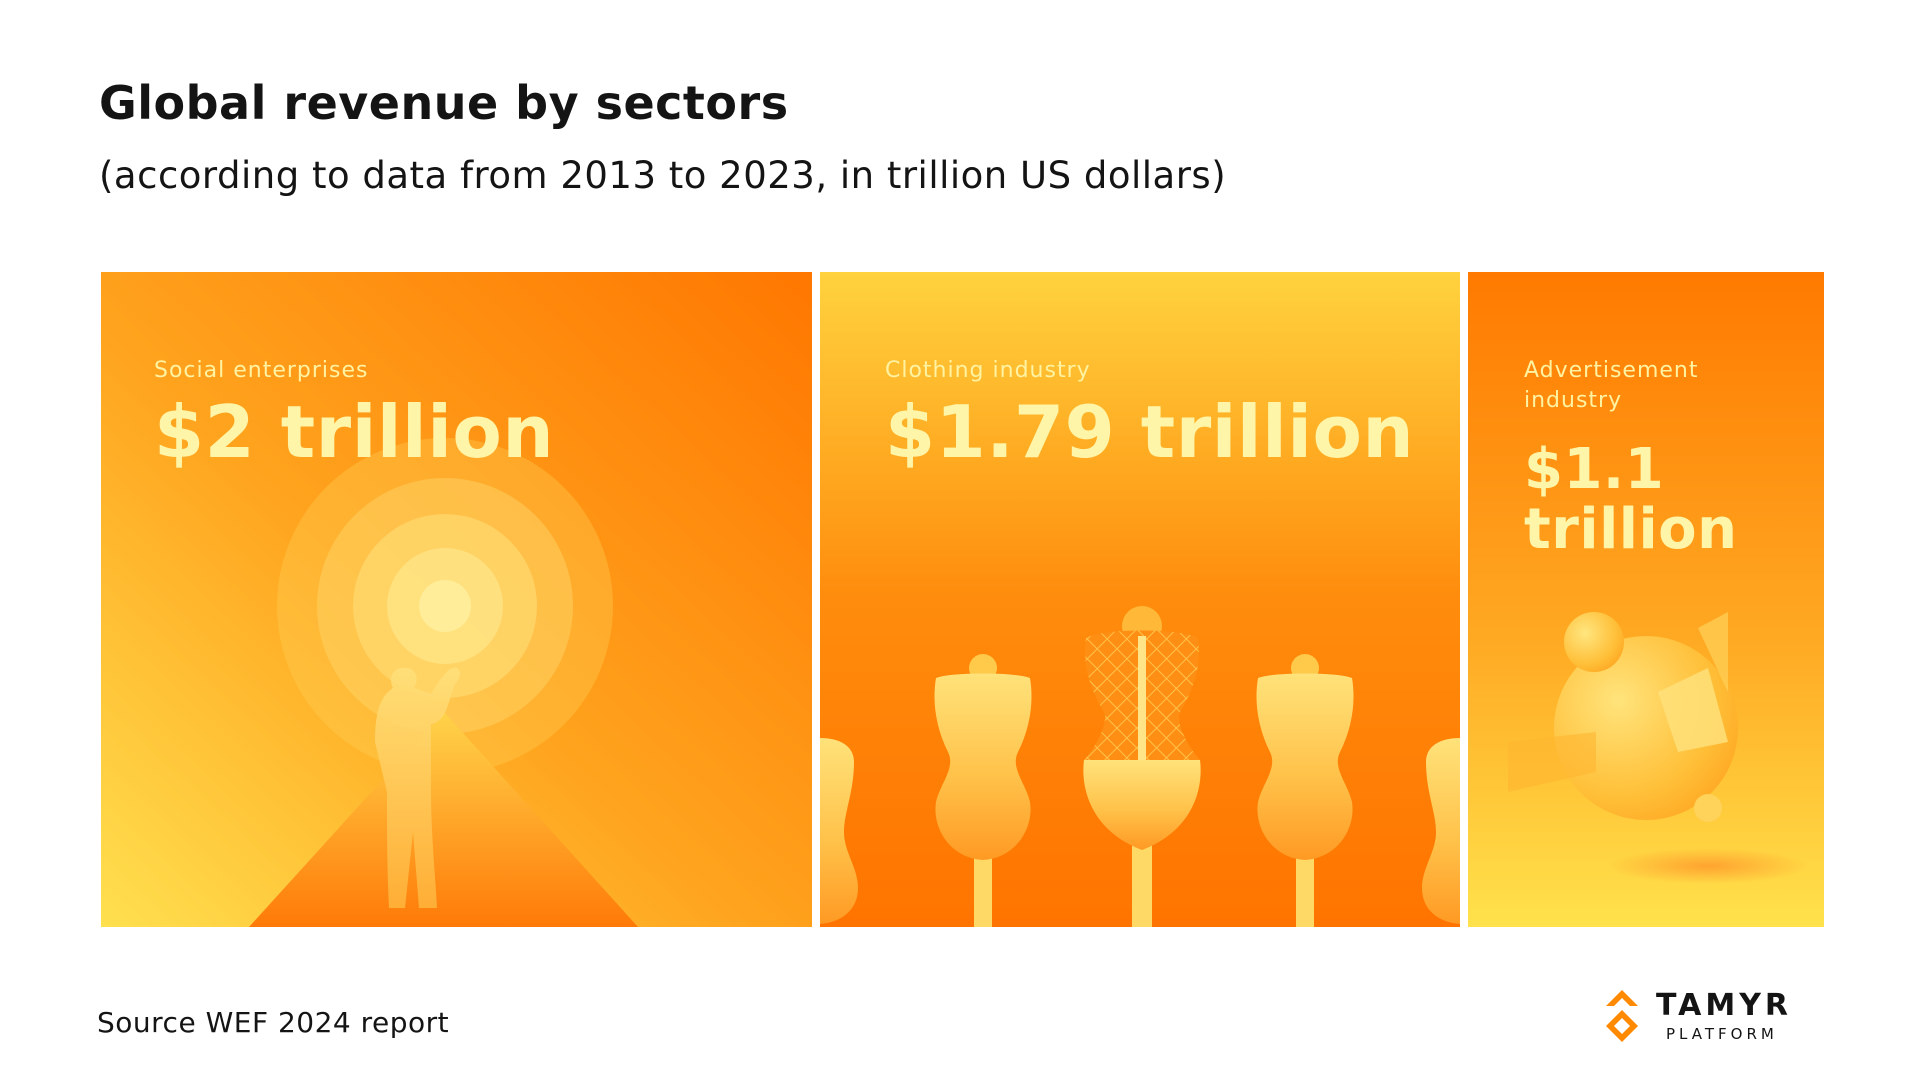 The width and height of the screenshot is (1920, 1080). I want to click on bar-label: Advertisement industry, so click(1611, 386).